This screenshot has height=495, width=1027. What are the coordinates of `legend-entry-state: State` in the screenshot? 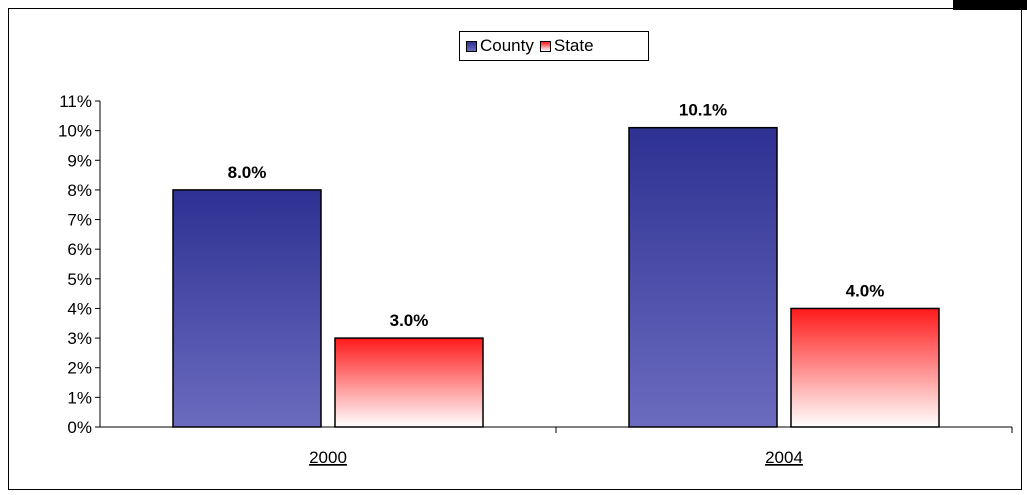 It's located at (566, 46).